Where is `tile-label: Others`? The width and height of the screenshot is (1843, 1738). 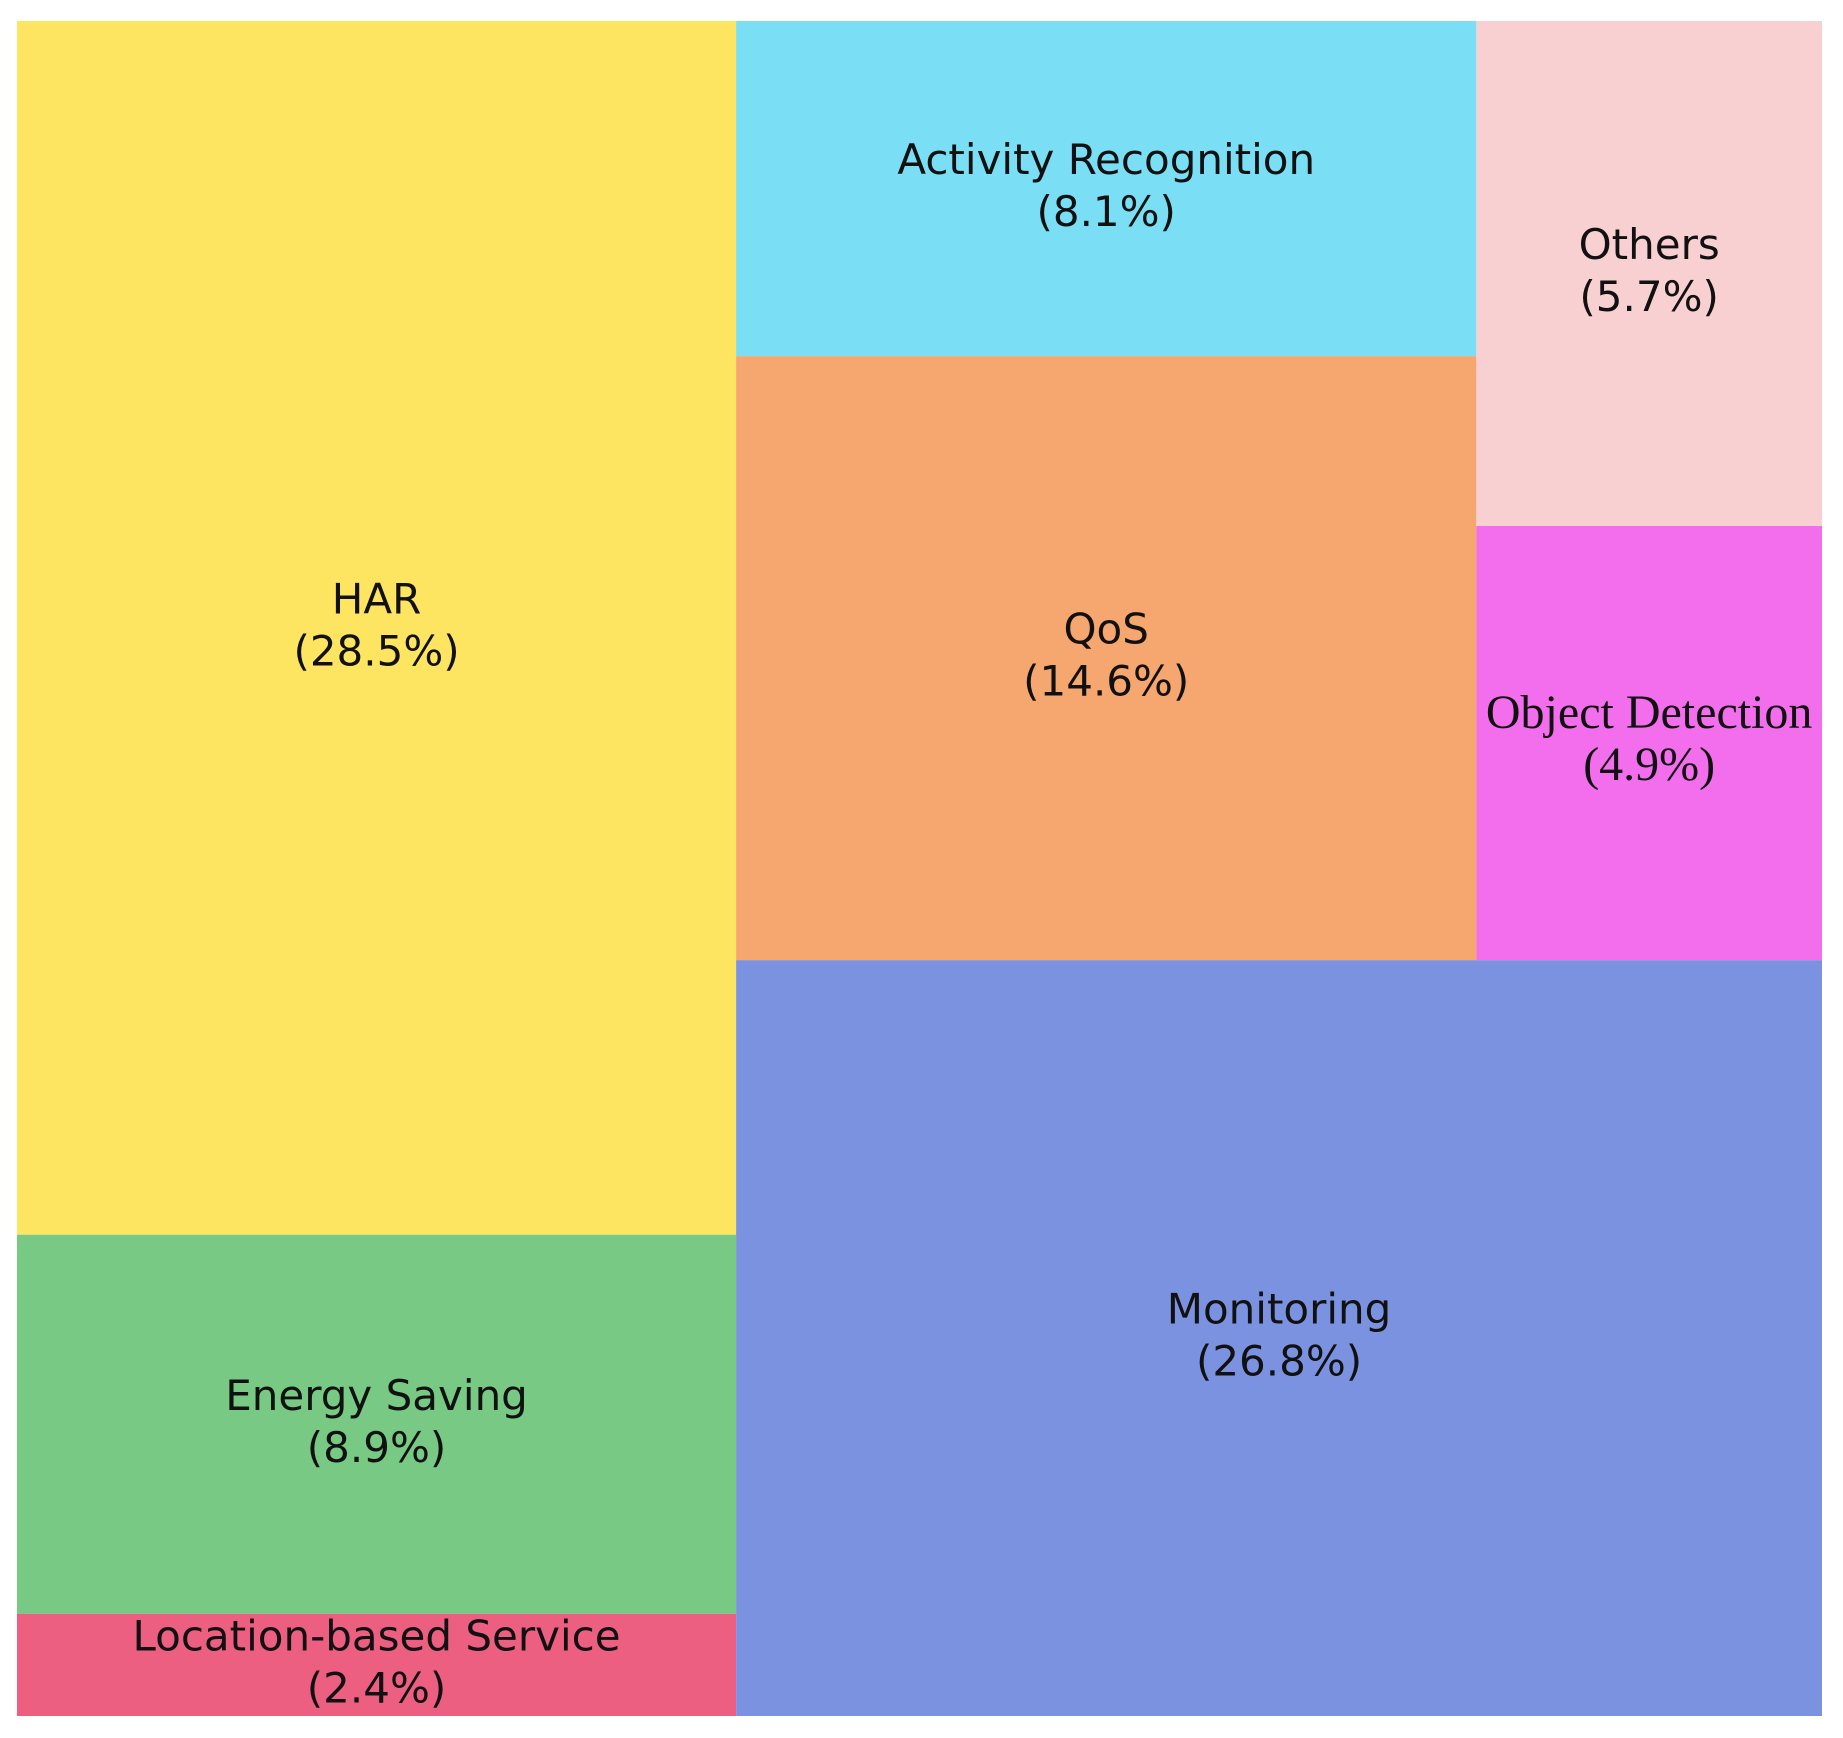
tile-label: Others is located at coordinates (1649, 244).